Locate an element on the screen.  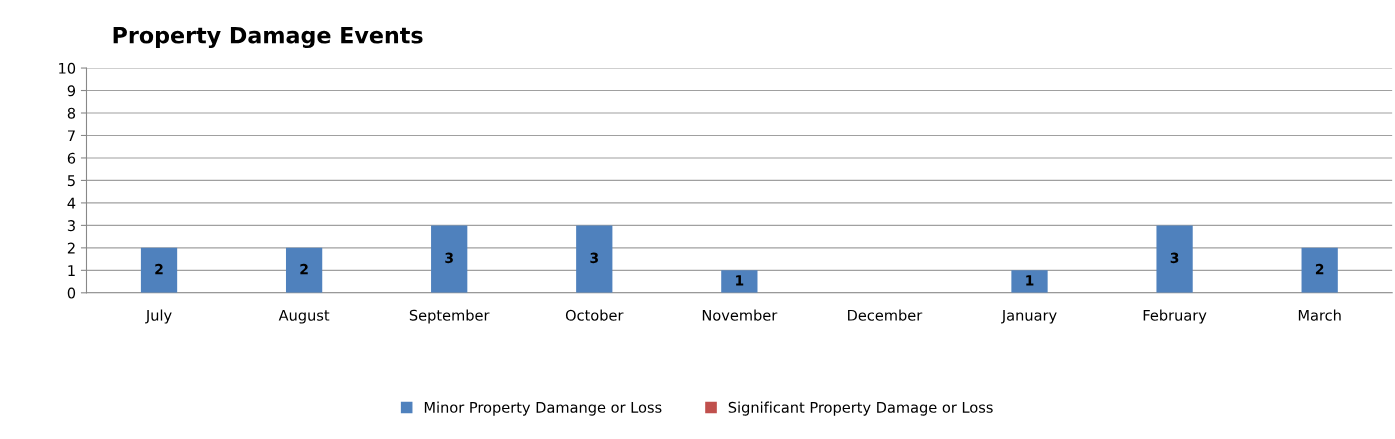
chart-title: Property Damage Events is located at coordinates (268, 38).